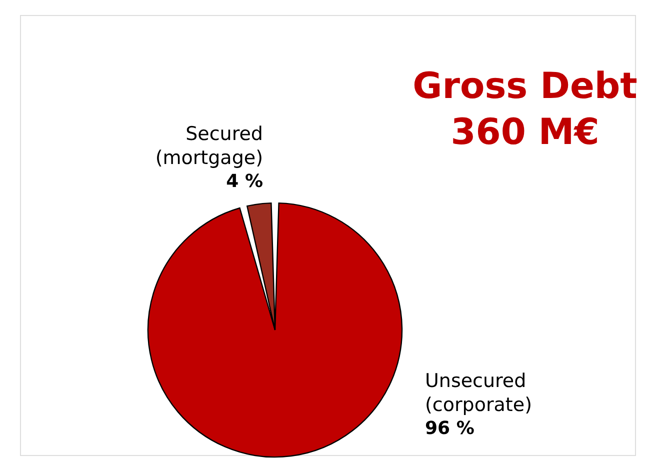 The width and height of the screenshot is (655, 470). I want to click on chart-title: Gross Debt 360 M€, so click(525, 109).